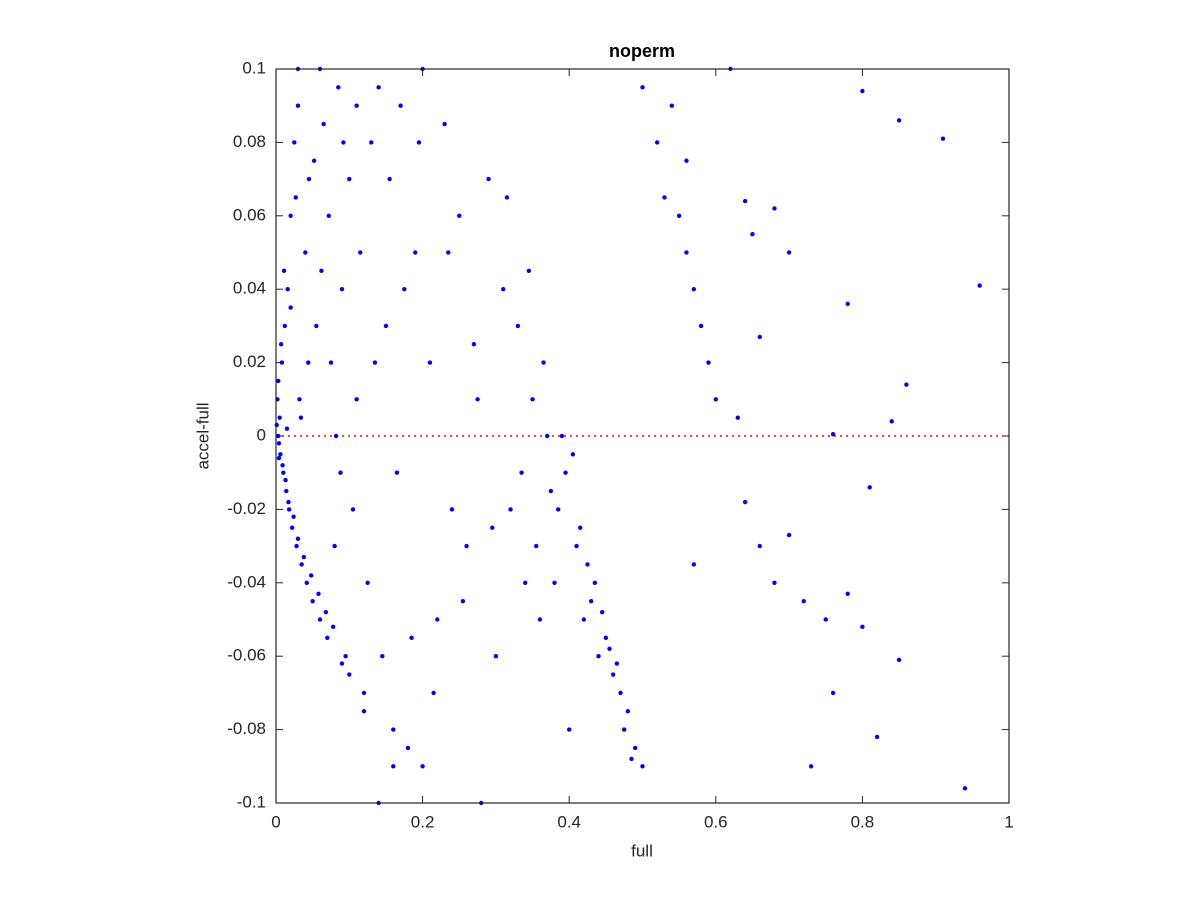 This screenshot has height=905, width=1200. Describe the element at coordinates (246, 728) in the screenshot. I see `y-tick-label: -0.08` at that location.